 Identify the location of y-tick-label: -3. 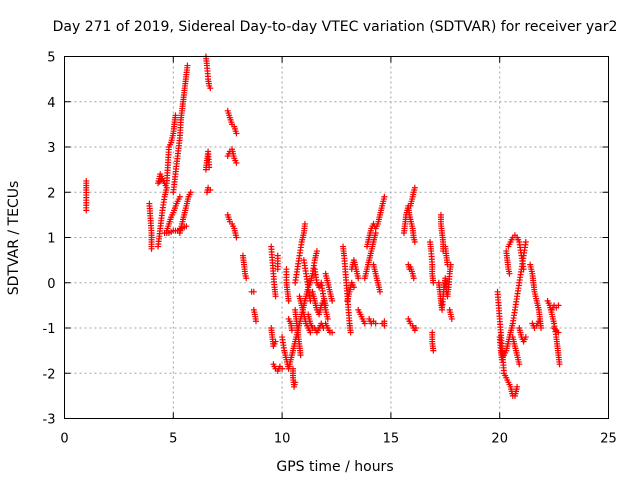
(49, 420).